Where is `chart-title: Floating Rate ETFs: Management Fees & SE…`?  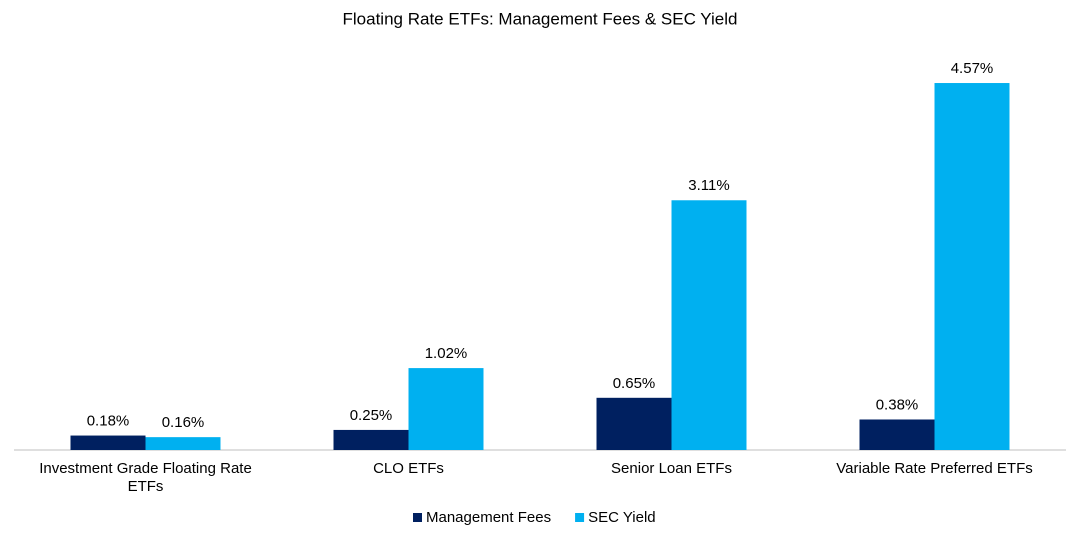 chart-title: Floating Rate ETFs: Management Fees & SE… is located at coordinates (540, 18).